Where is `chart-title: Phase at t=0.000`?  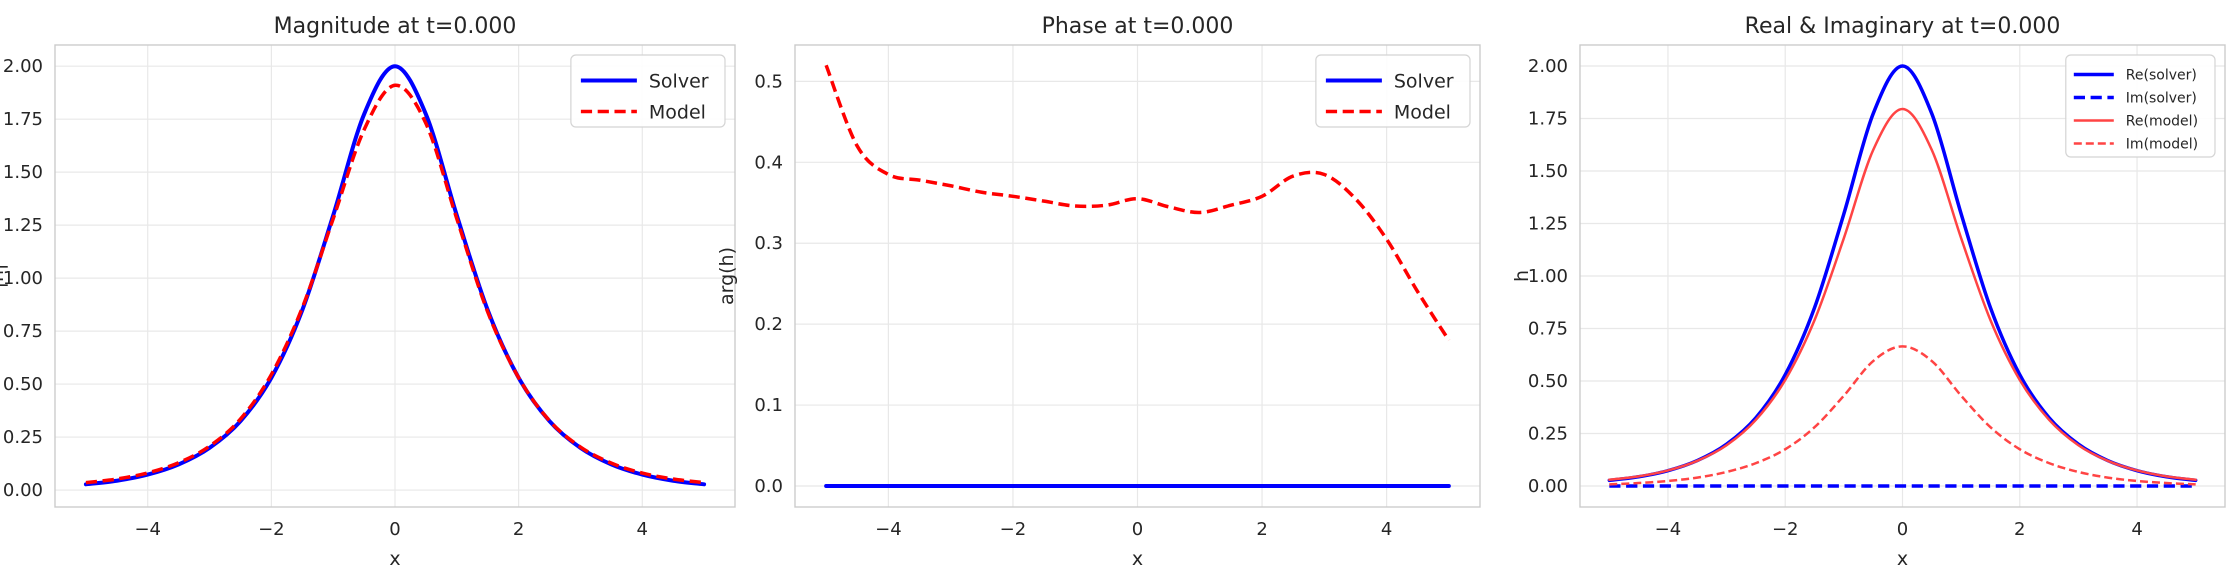 chart-title: Phase at t=0.000 is located at coordinates (1138, 26).